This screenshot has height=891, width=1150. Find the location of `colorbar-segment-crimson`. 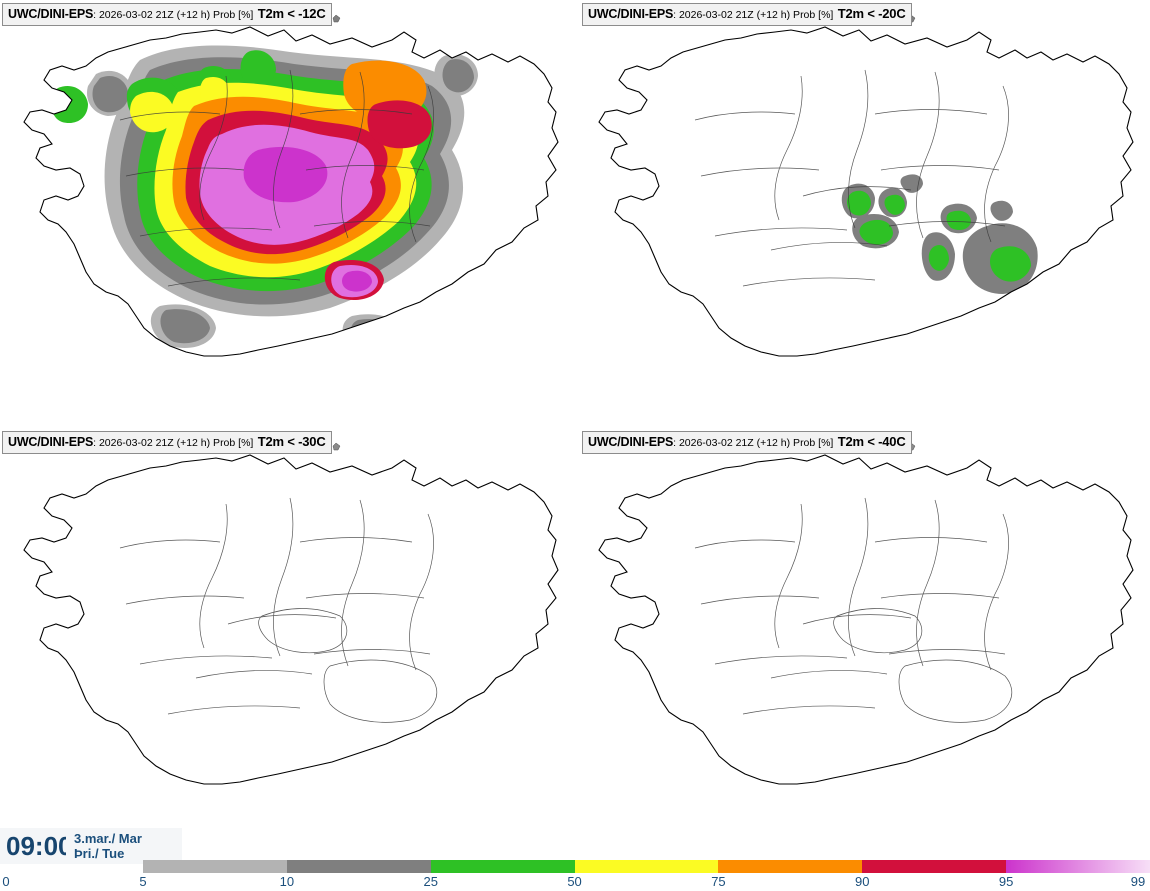

colorbar-segment-crimson is located at coordinates (934, 866).